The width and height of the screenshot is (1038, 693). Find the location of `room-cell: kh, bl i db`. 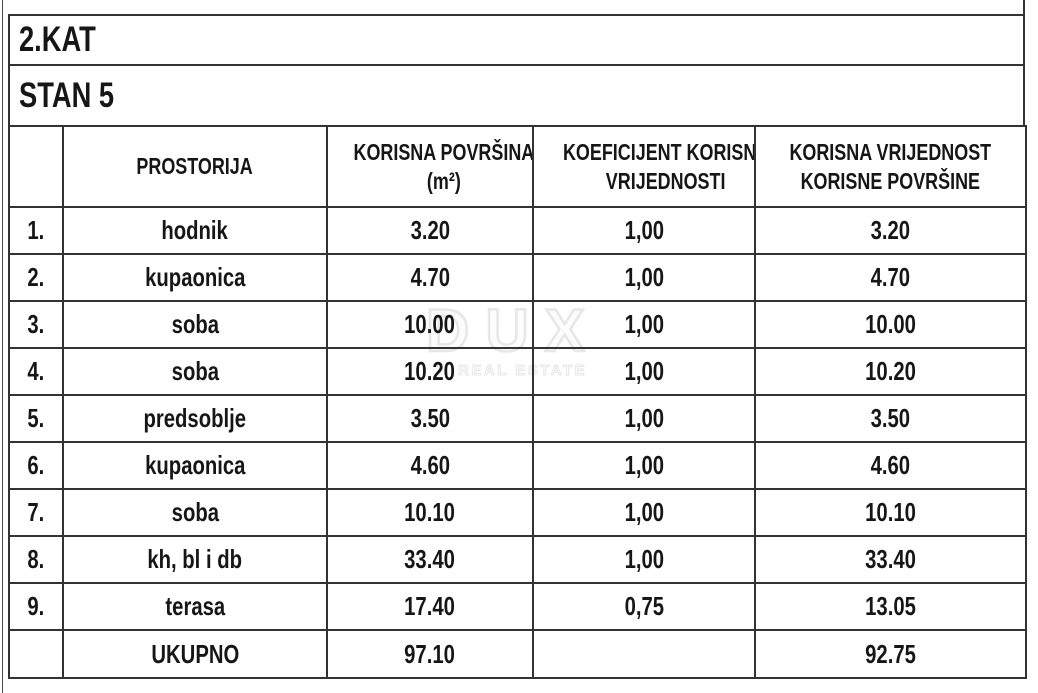

room-cell: kh, bl i db is located at coordinates (195, 559).